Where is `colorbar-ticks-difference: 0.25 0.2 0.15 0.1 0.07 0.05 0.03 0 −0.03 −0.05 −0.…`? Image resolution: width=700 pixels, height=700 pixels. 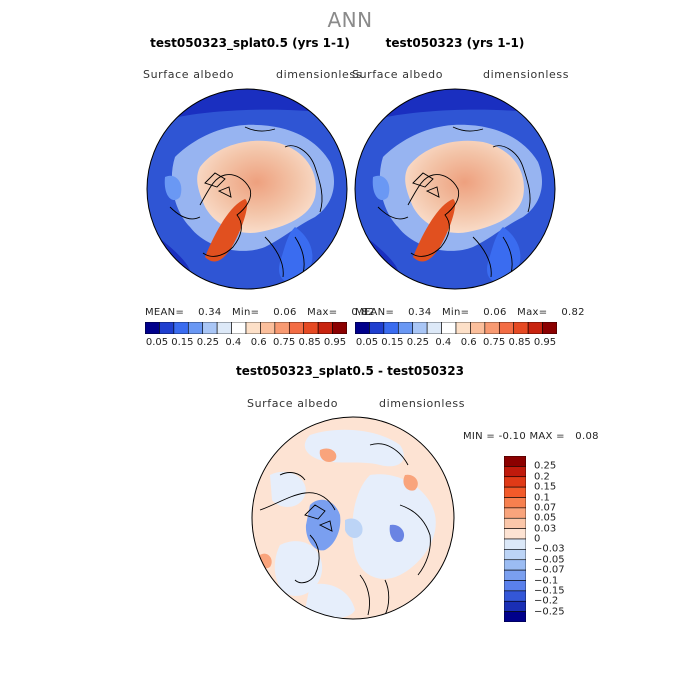 colorbar-ticks-difference: 0.25 0.2 0.15 0.1 0.07 0.05 0.03 0 −0.03 −0.05 −0.… is located at coordinates (554, 539).